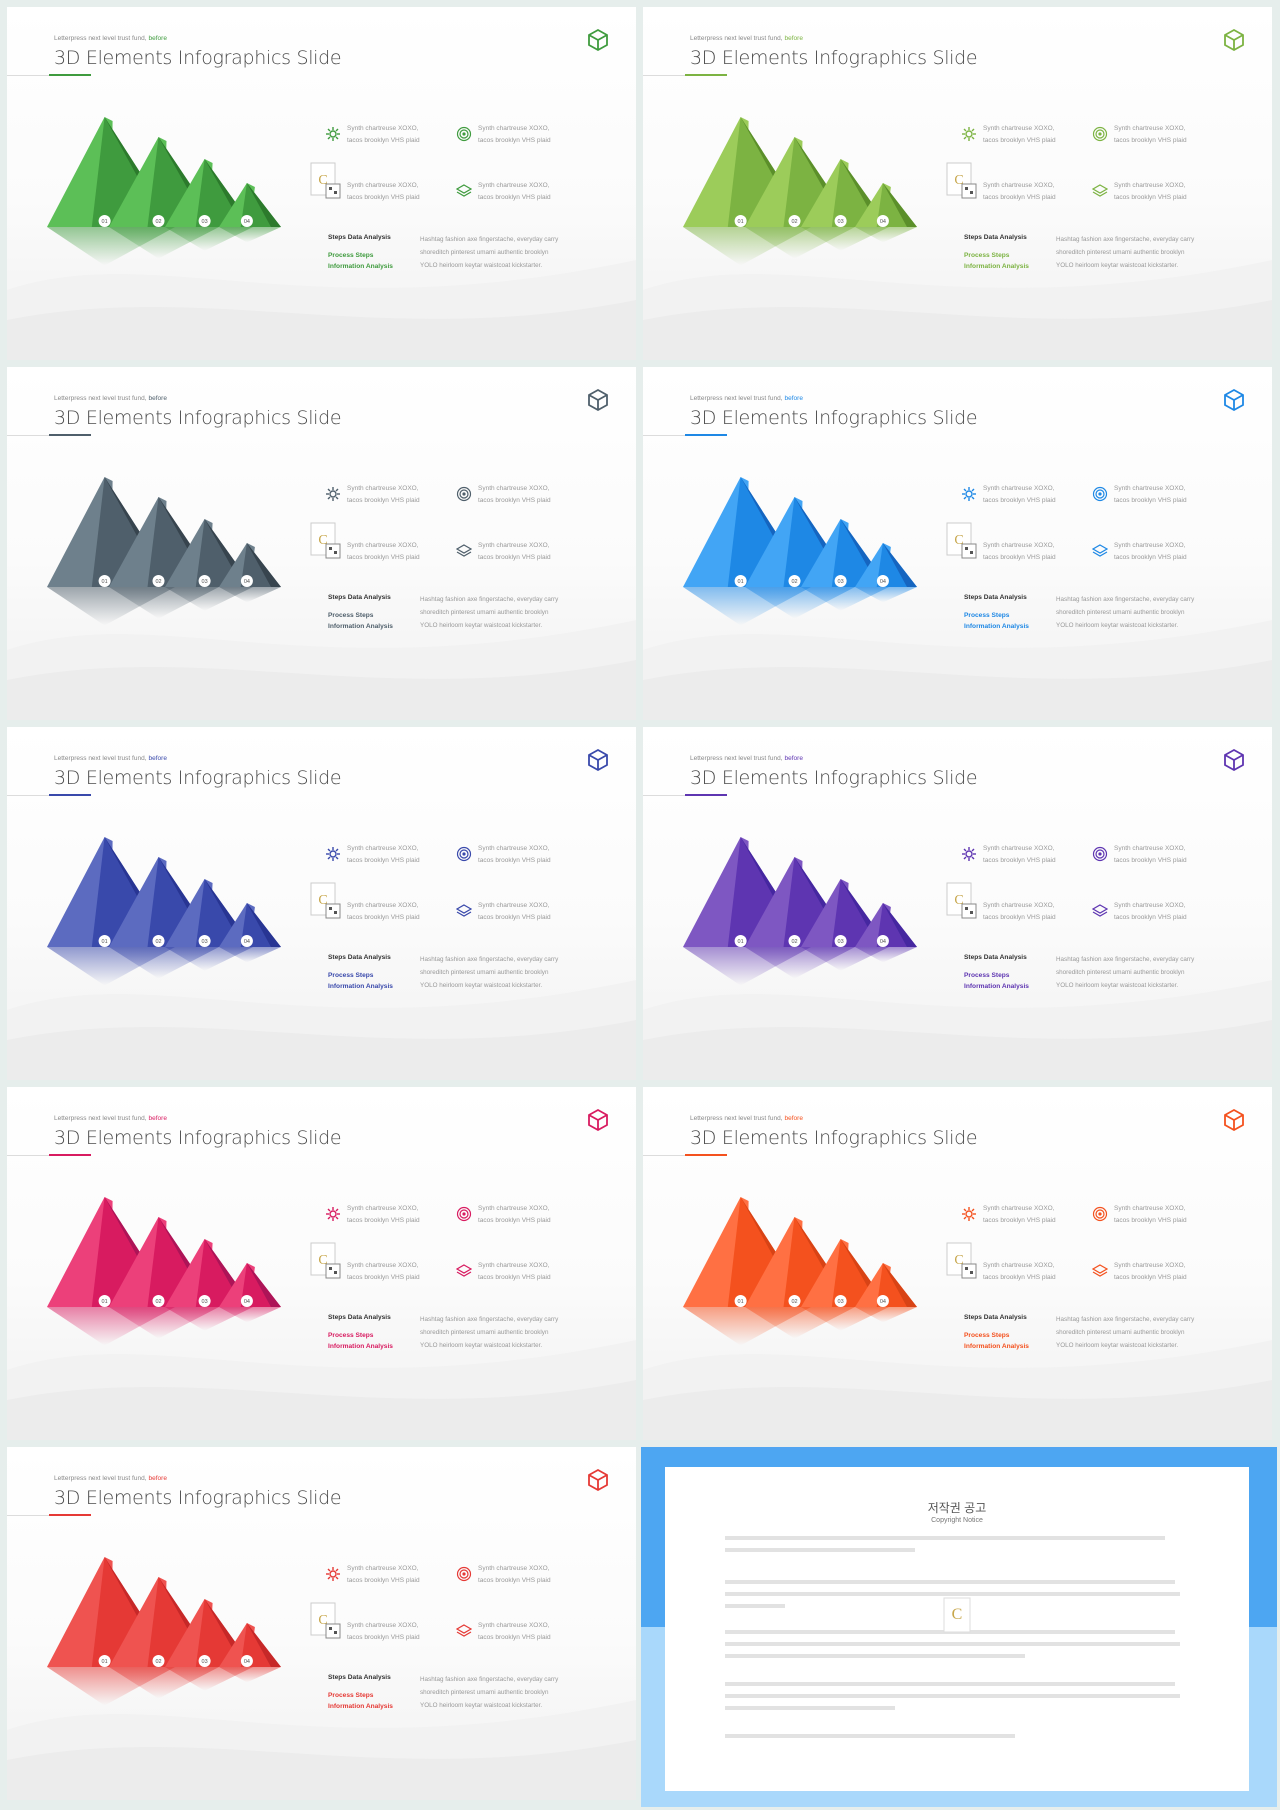  Describe the element at coordinates (746, 398) in the screenshot. I see `slide-kicker: Letterpress next level trust fund, before` at that location.